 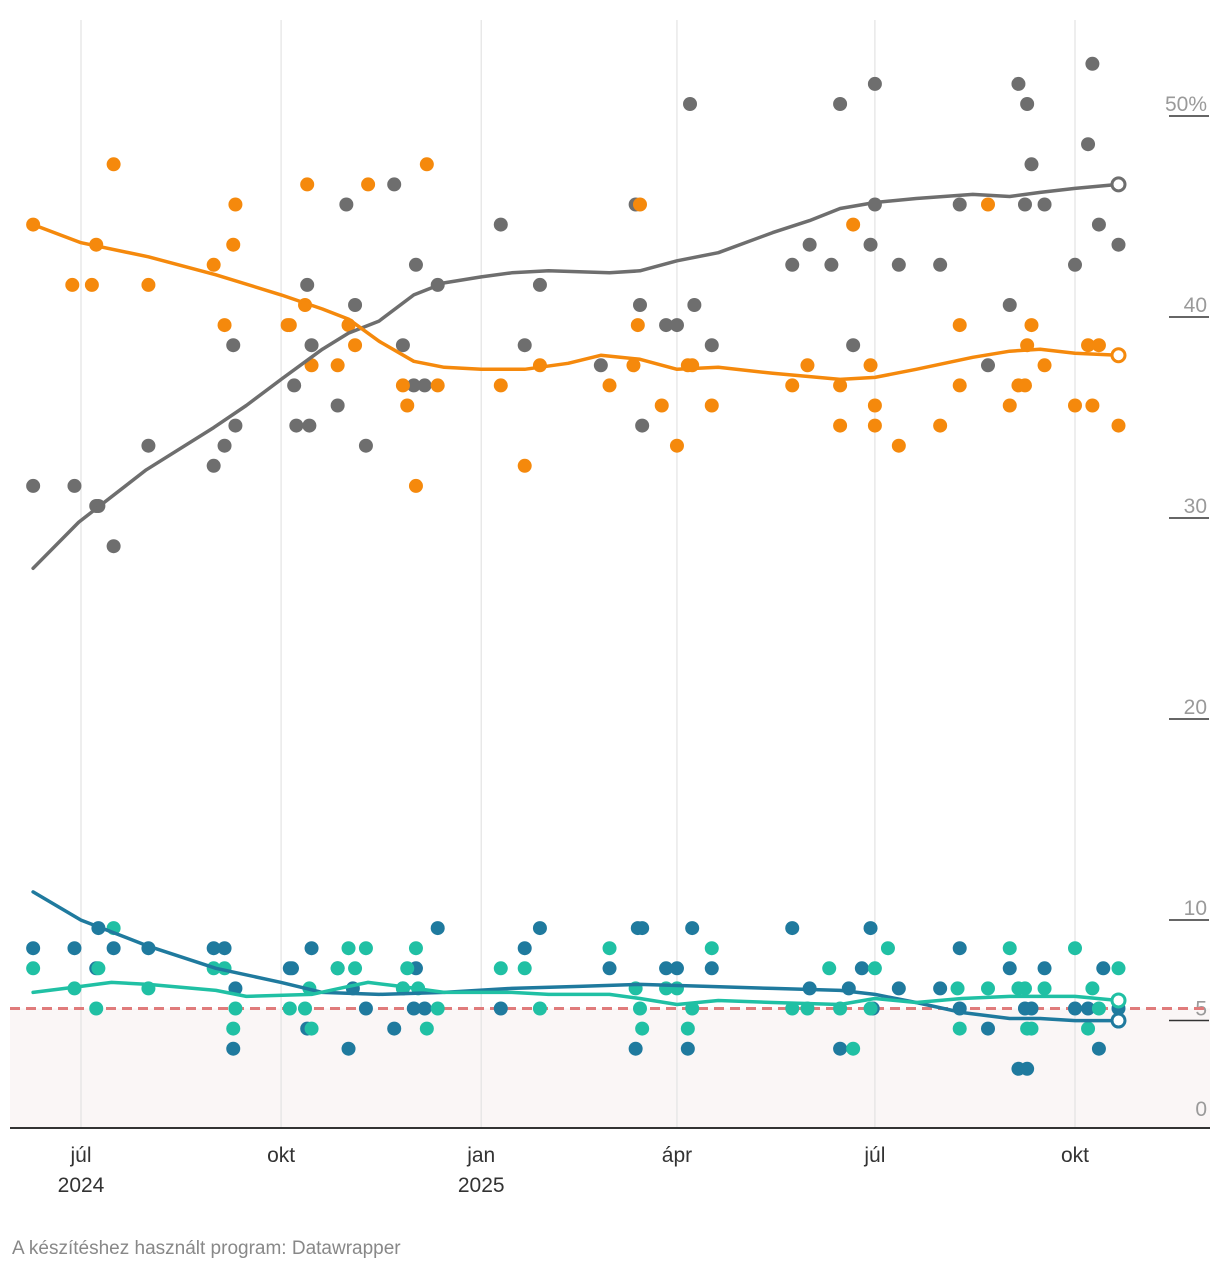 I want to click on x-tick-sublabel: 2025, so click(x=481, y=1185).